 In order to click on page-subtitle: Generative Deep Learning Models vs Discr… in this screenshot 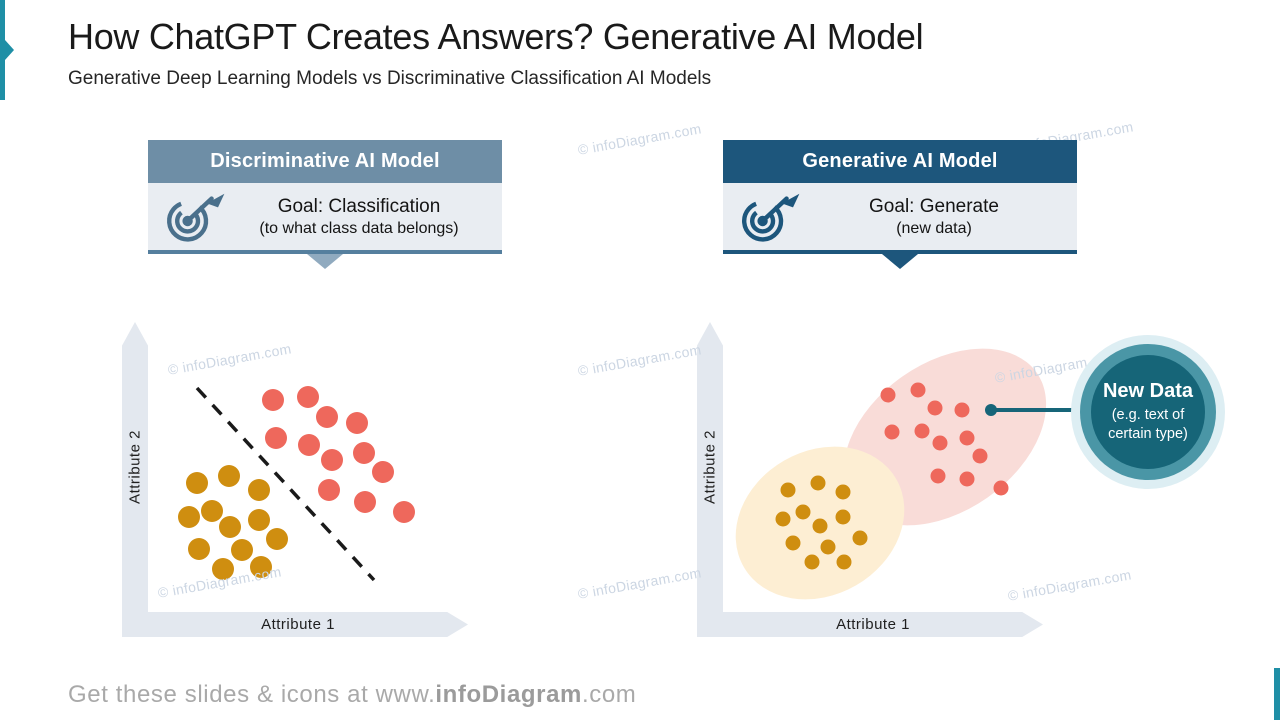, I will do `click(390, 78)`.